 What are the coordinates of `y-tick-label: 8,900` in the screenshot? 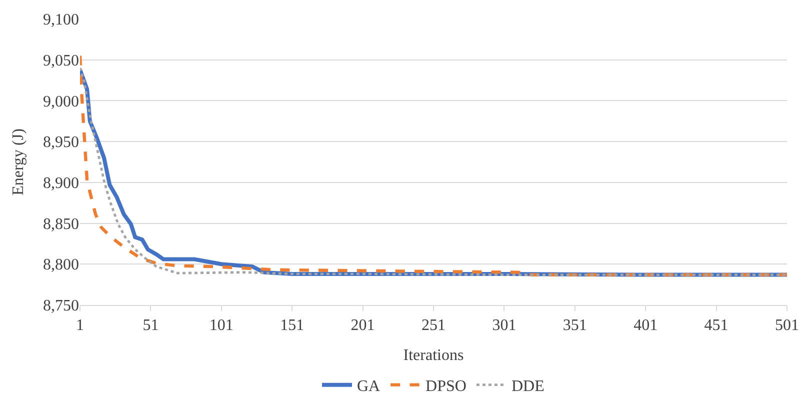 It's located at (61, 183).